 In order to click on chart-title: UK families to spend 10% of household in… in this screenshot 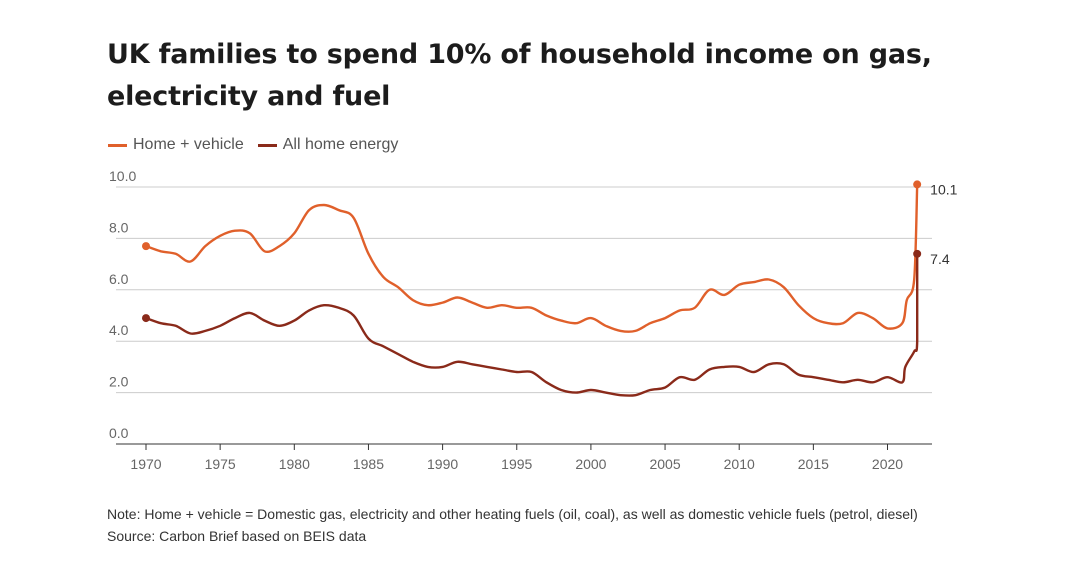, I will do `click(519, 75)`.